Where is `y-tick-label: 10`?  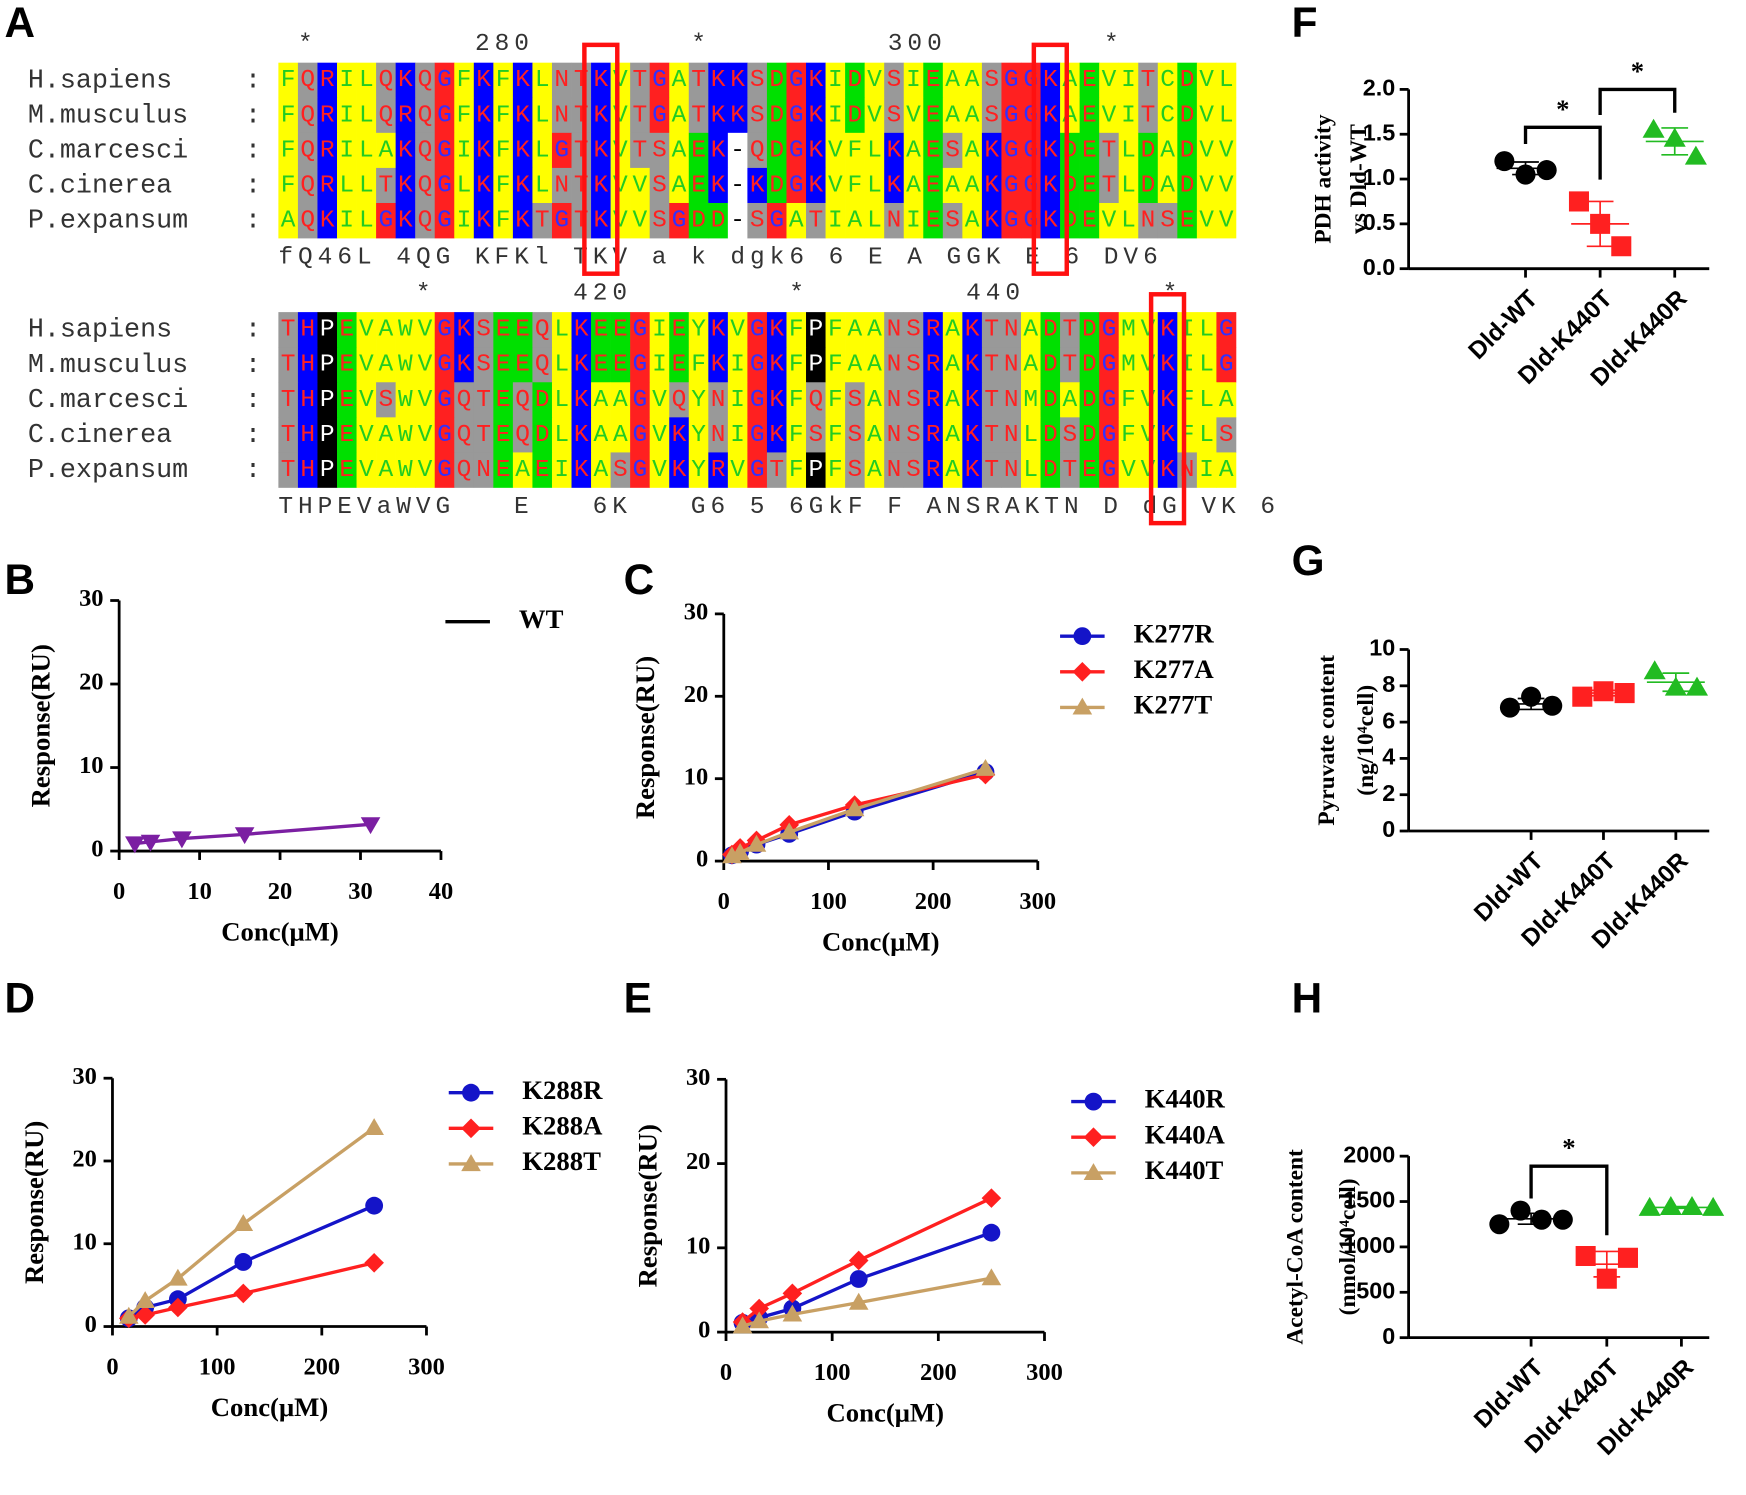 y-tick-label: 10 is located at coordinates (698, 1245).